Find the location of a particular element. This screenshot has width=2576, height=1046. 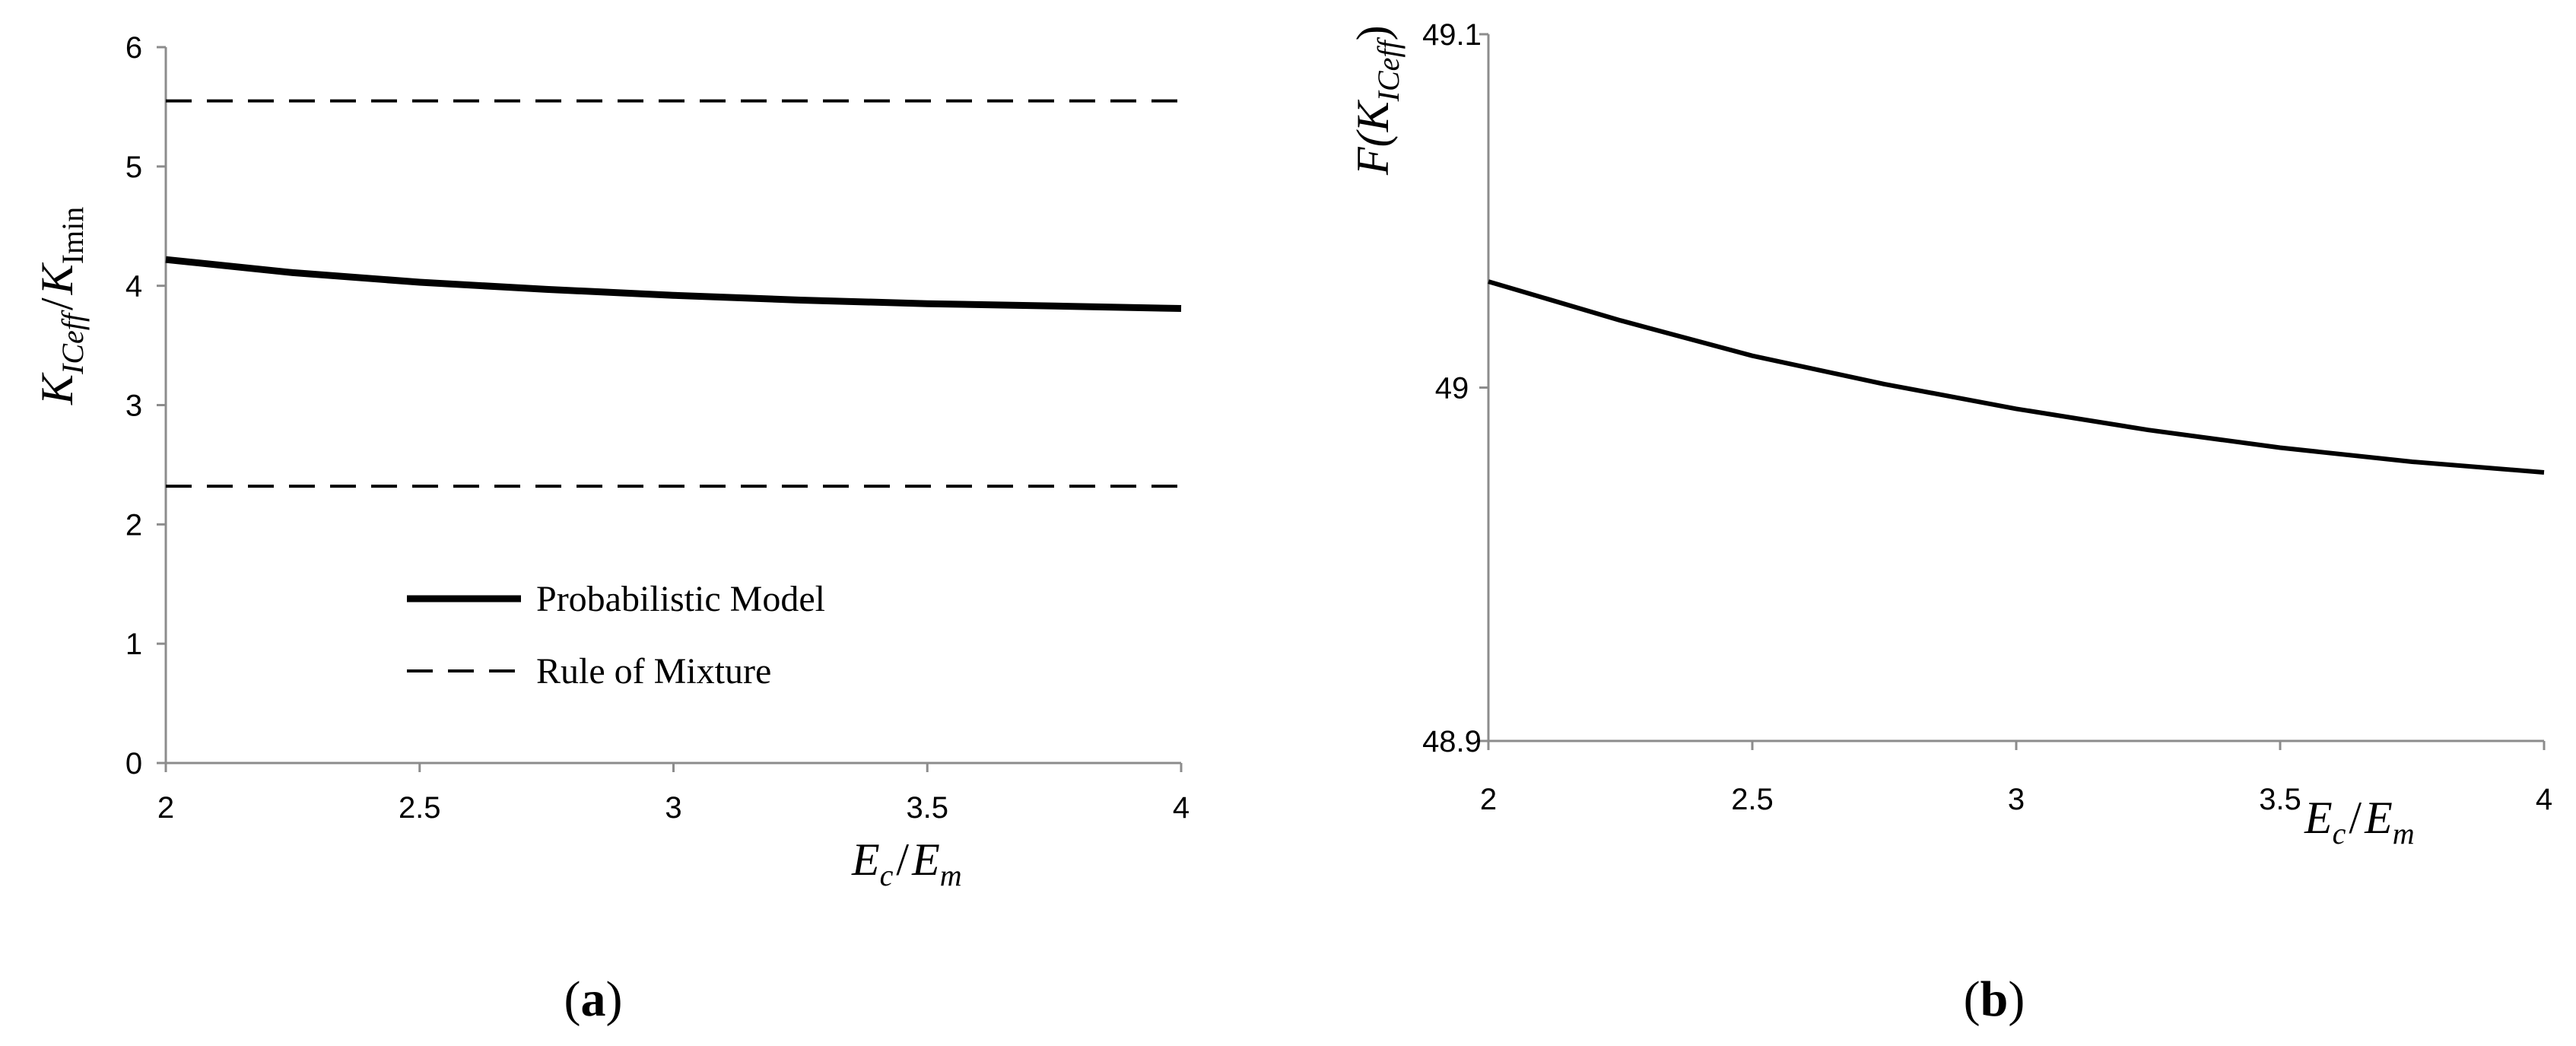

y-label-main2: K is located at coordinates (57, 278).